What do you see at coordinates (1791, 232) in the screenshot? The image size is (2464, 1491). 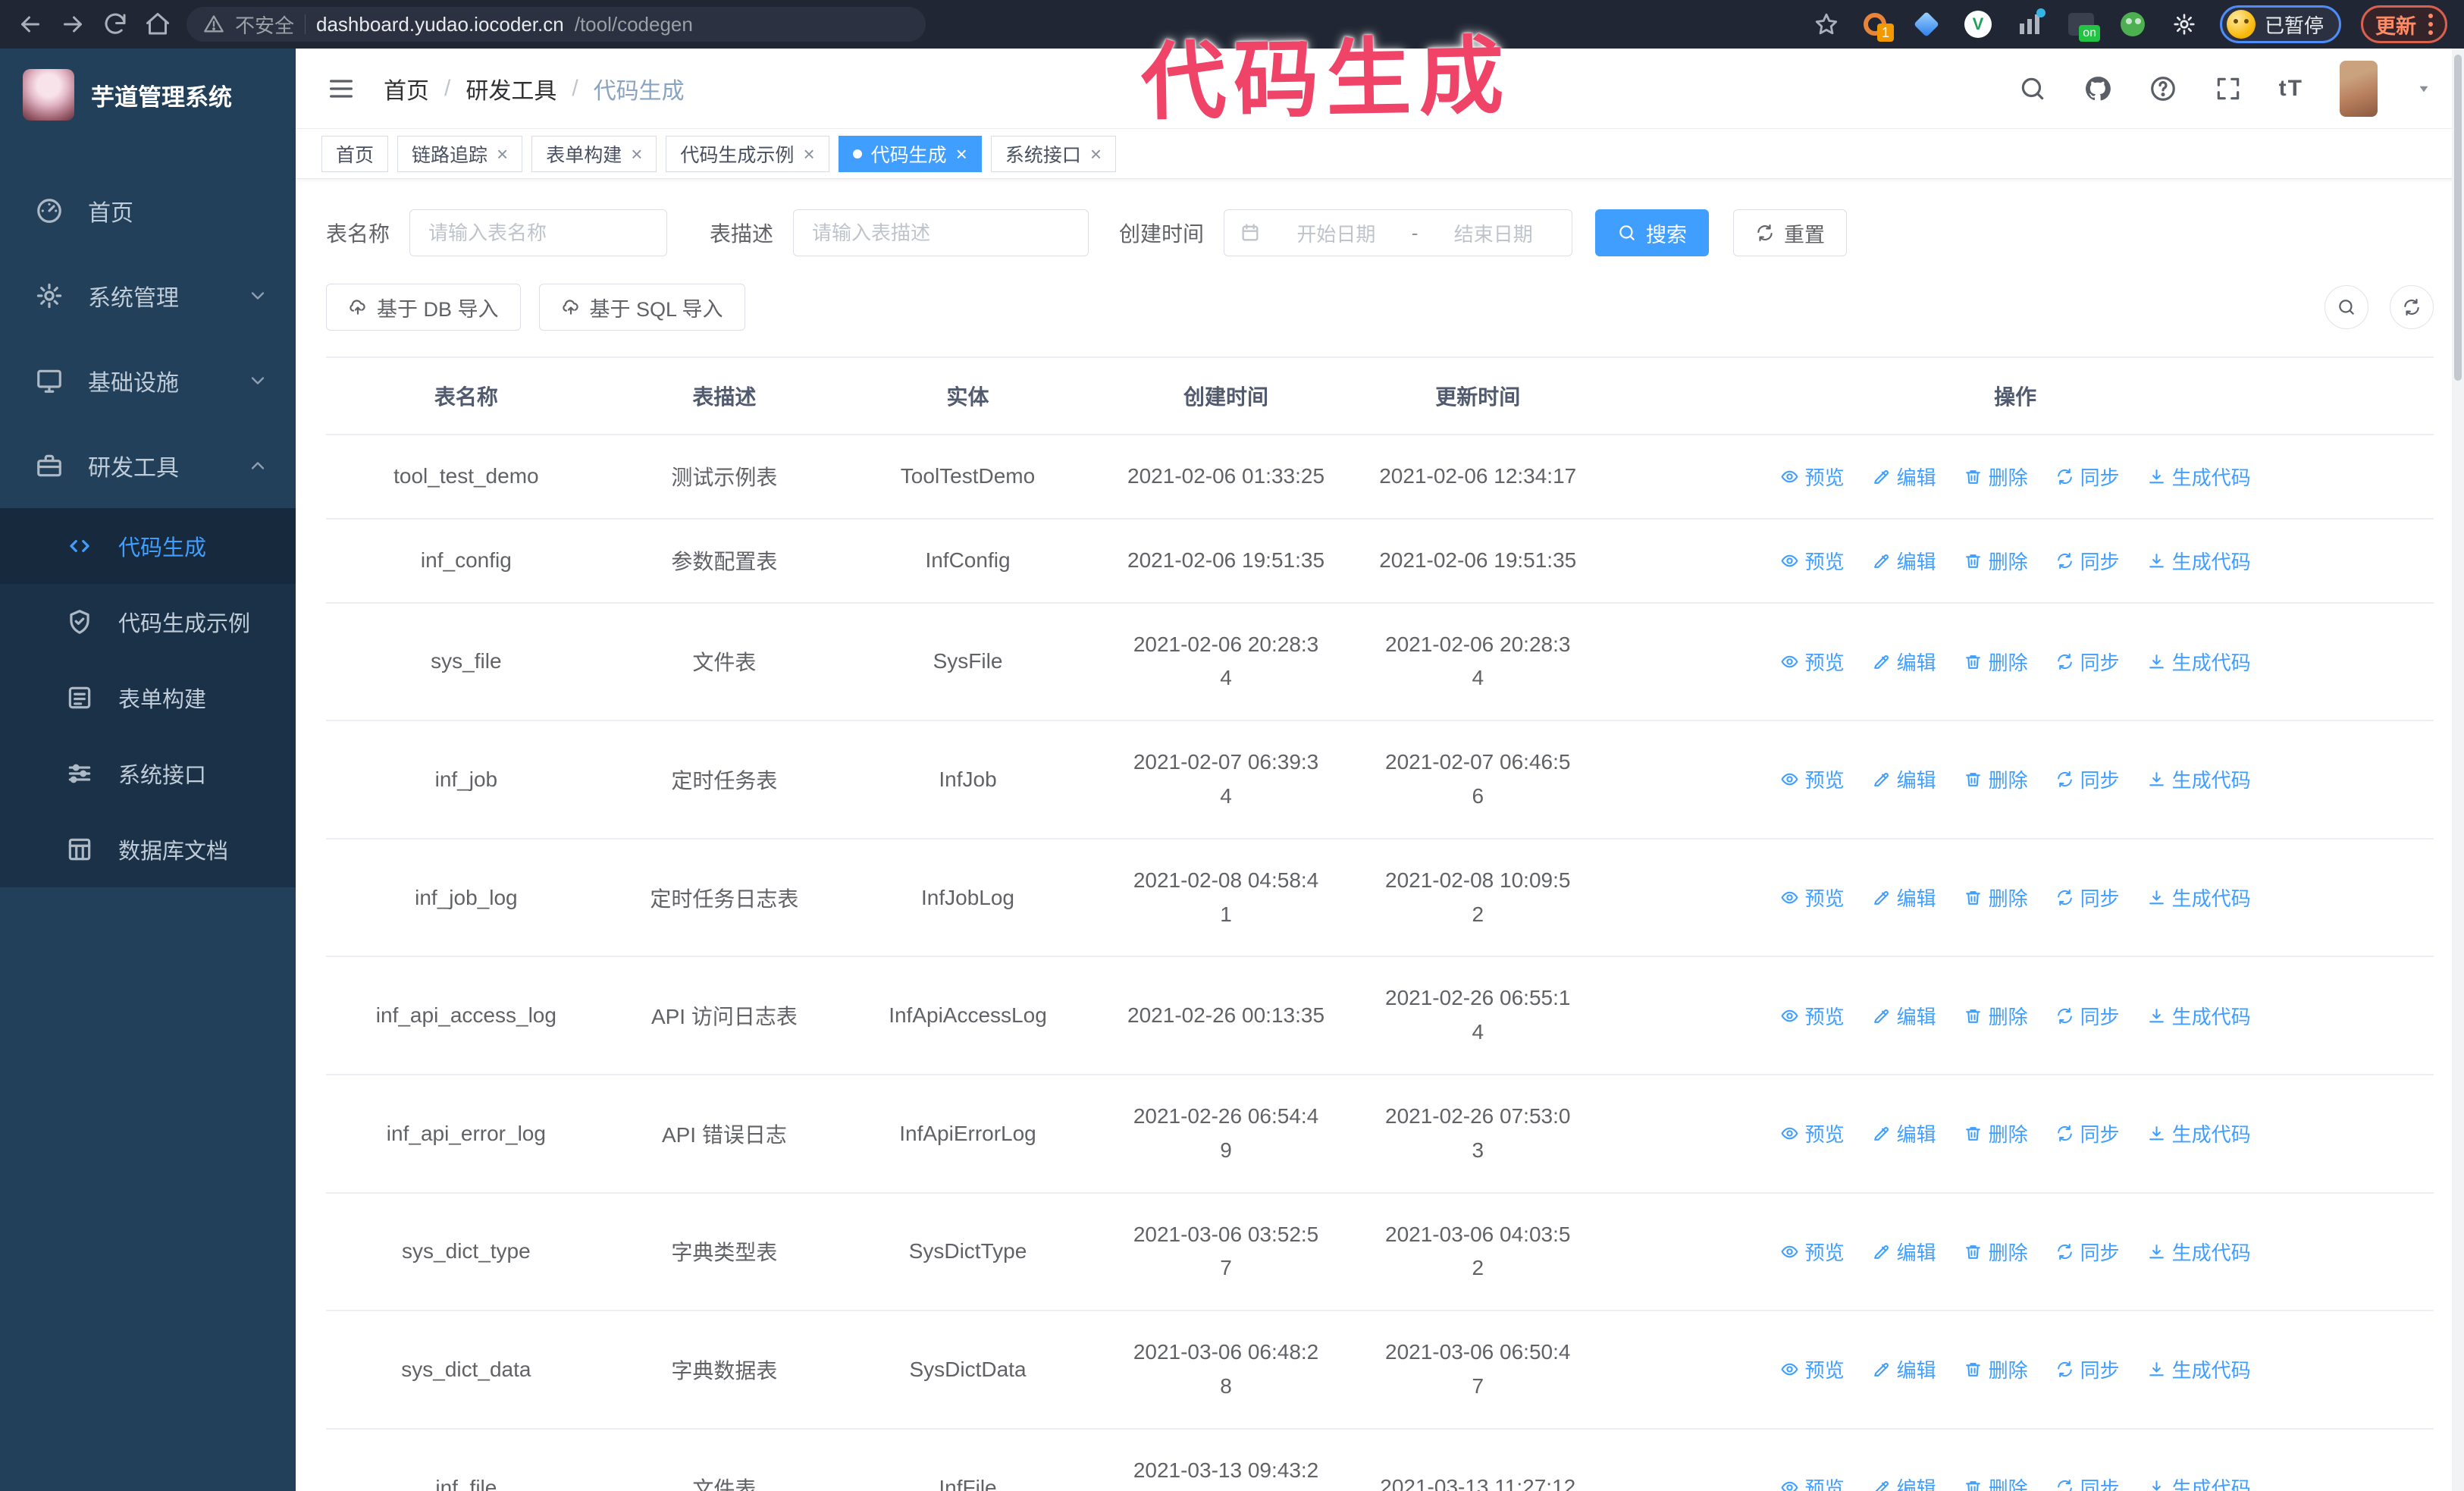 I see `reset-button: 重置` at bounding box center [1791, 232].